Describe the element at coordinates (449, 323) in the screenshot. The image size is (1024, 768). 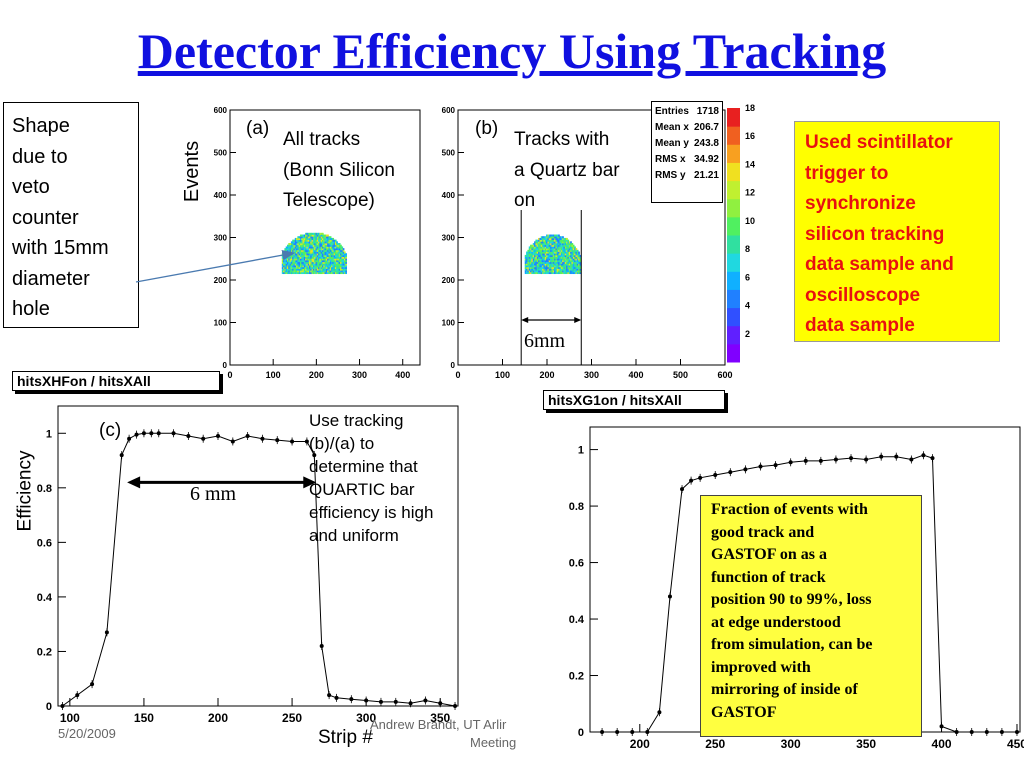
I see `y-tick-label: 100` at that location.